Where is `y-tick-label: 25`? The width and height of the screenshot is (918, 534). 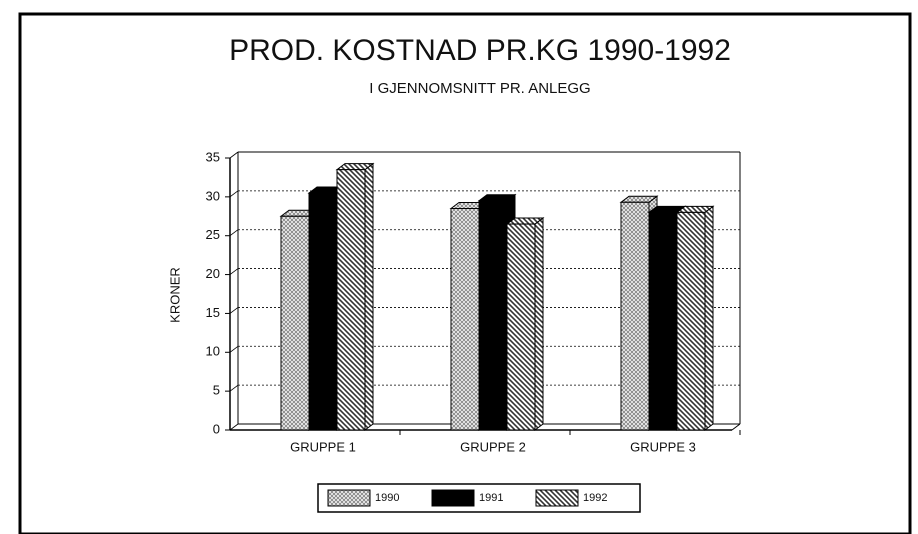 y-tick-label: 25 is located at coordinates (213, 234).